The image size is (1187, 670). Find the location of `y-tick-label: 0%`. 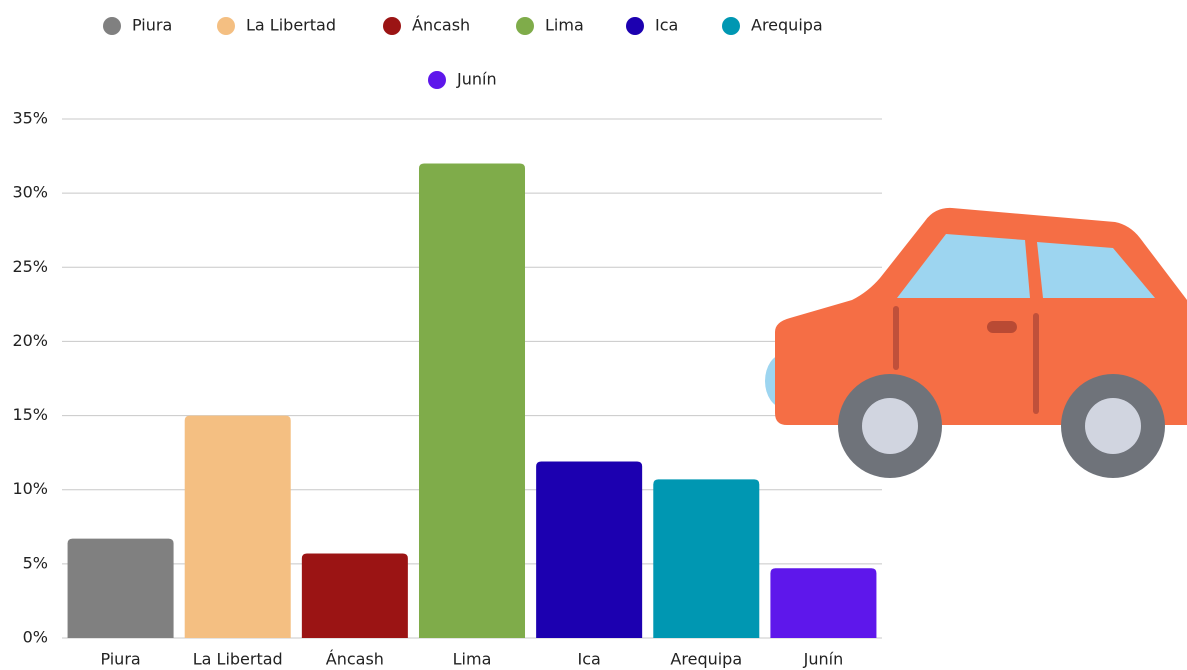

y-tick-label: 0% is located at coordinates (35, 637).